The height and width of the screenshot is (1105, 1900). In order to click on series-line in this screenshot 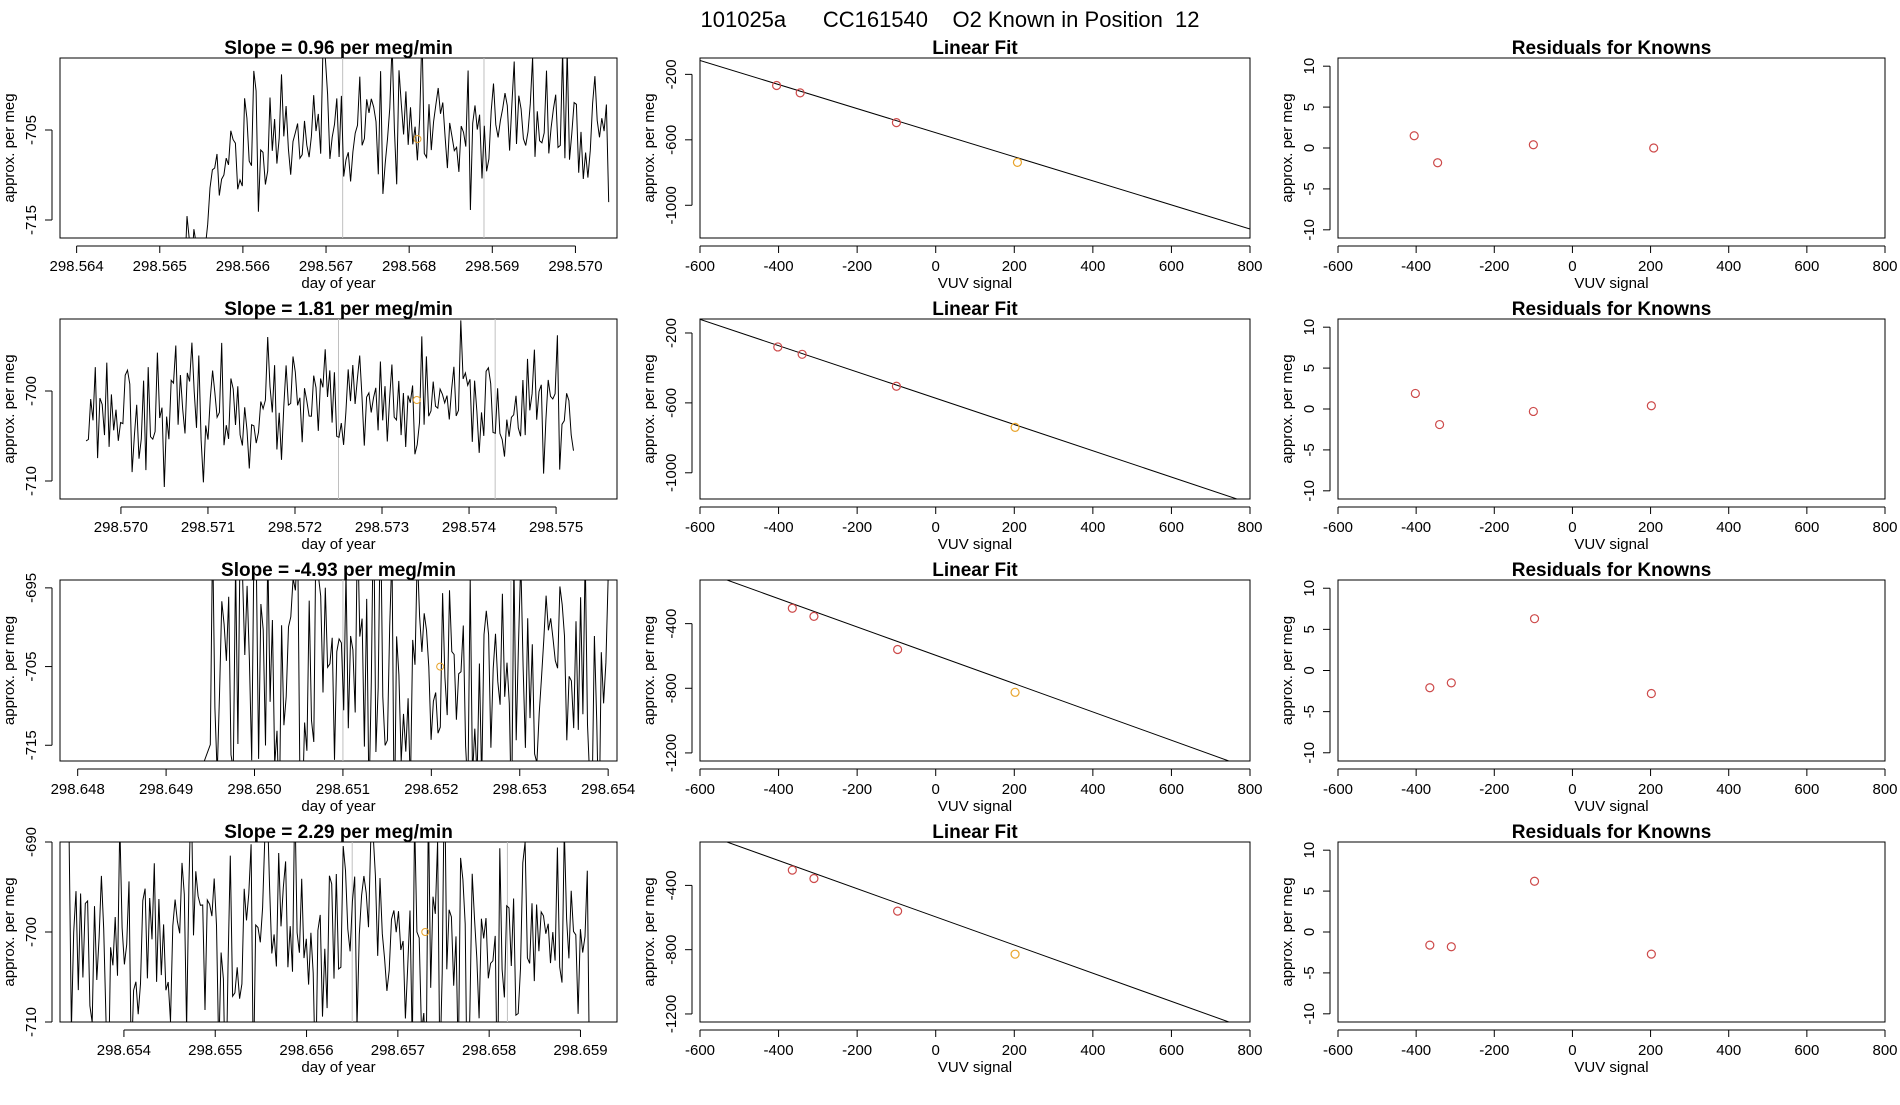, I will do `click(378, 670)`.